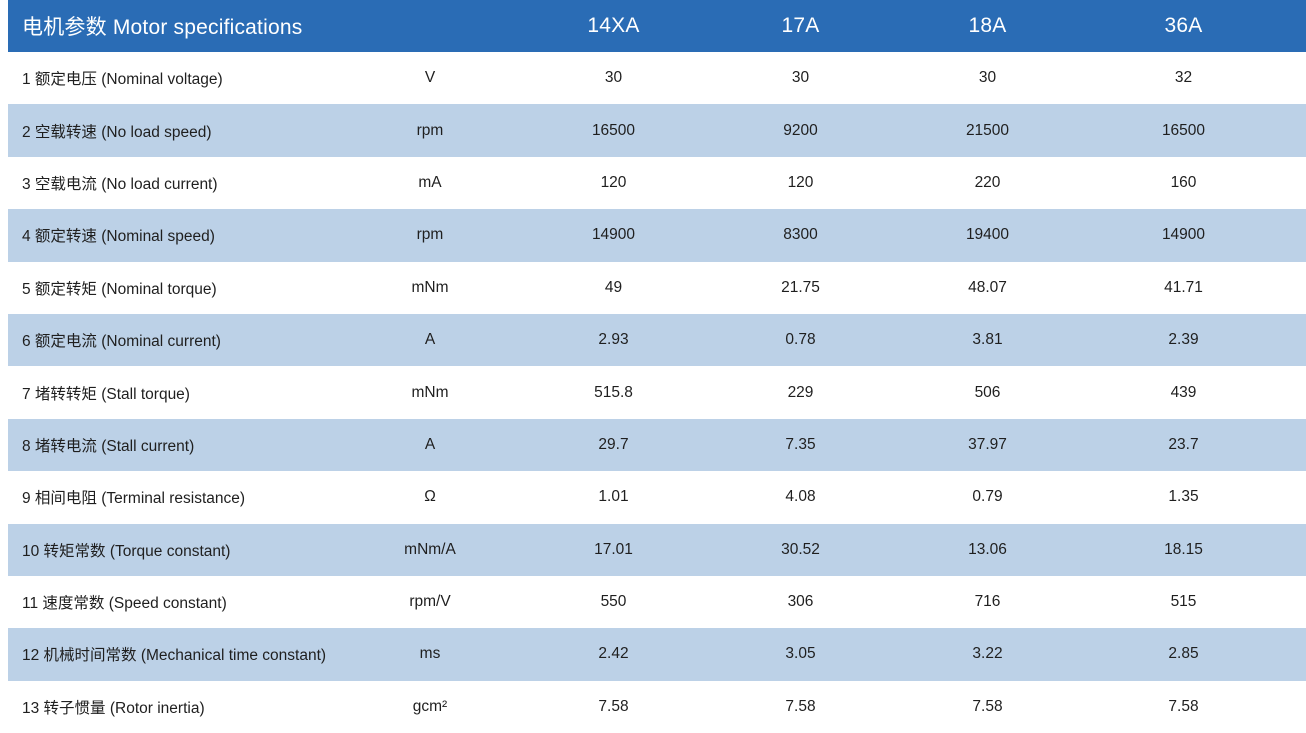 This screenshot has height=733, width=1306. Describe the element at coordinates (108, 446) in the screenshot. I see `row-label: 8 堵转电流 (Stall current)` at that location.